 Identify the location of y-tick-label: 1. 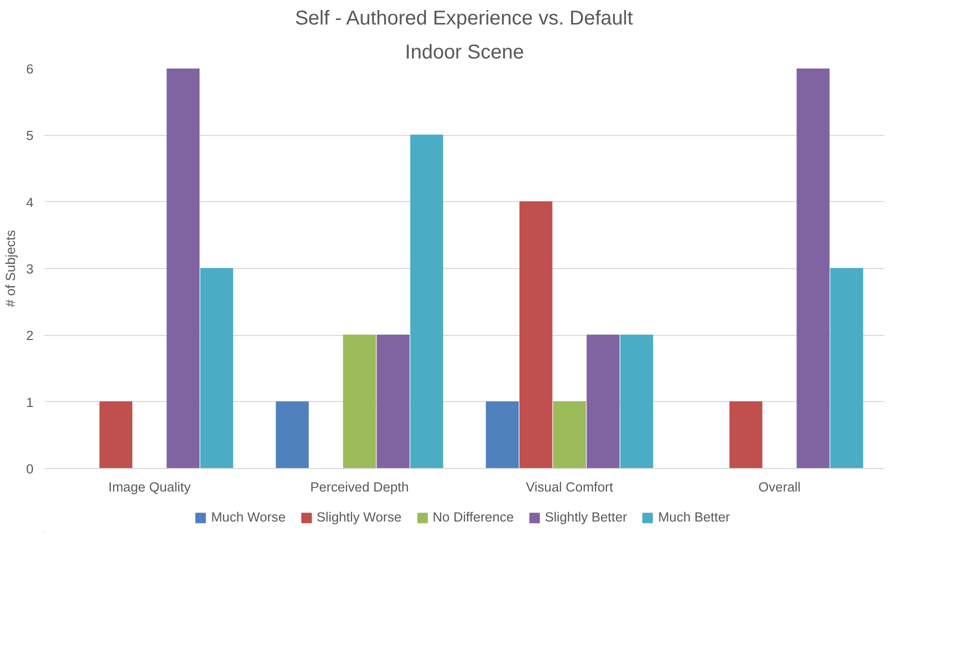
(30, 402).